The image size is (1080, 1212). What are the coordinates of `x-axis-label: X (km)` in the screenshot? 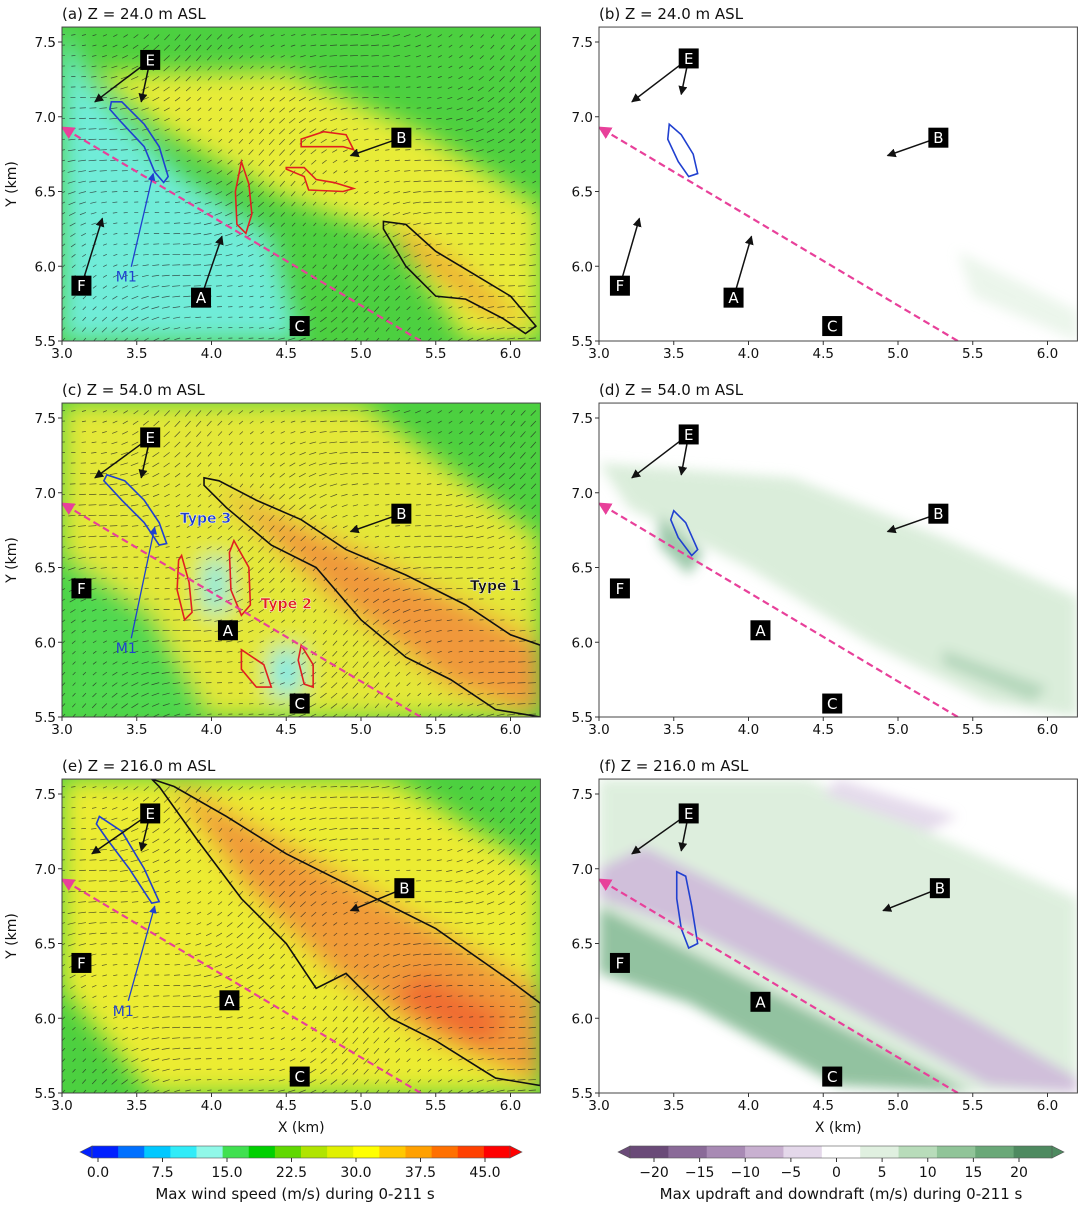 It's located at (838, 1128).